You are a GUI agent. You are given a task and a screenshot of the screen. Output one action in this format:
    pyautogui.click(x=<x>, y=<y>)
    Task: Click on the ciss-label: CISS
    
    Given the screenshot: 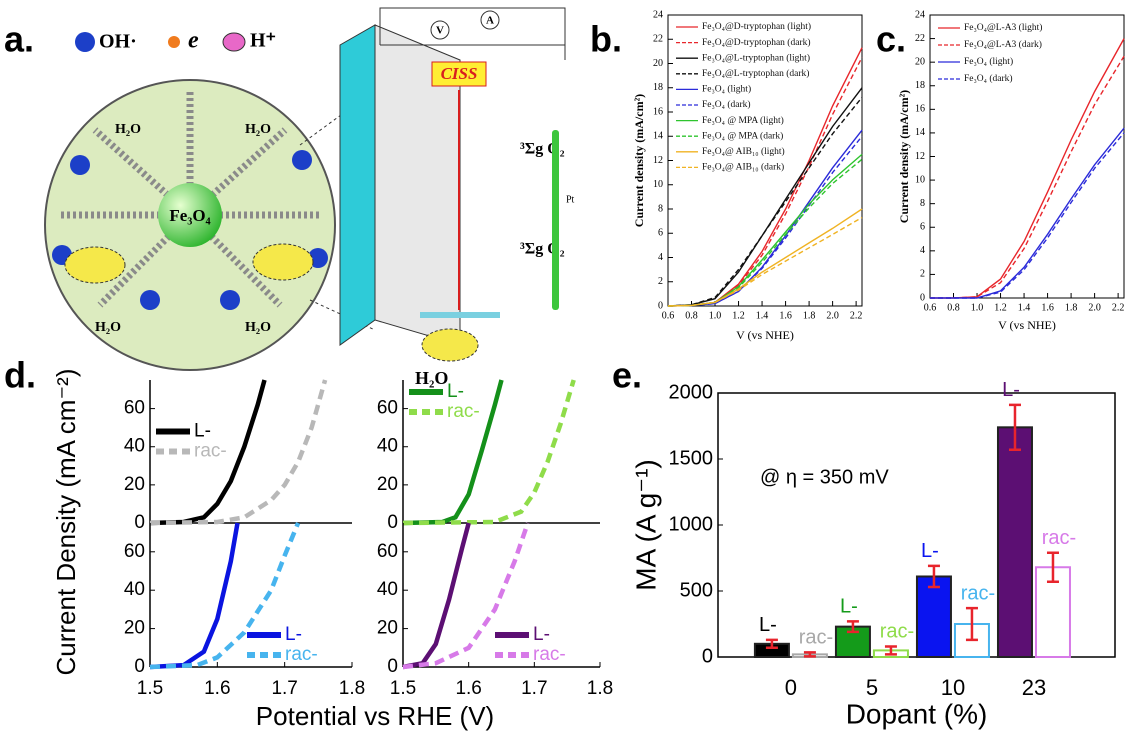 What is the action you would take?
    pyautogui.click(x=459, y=73)
    